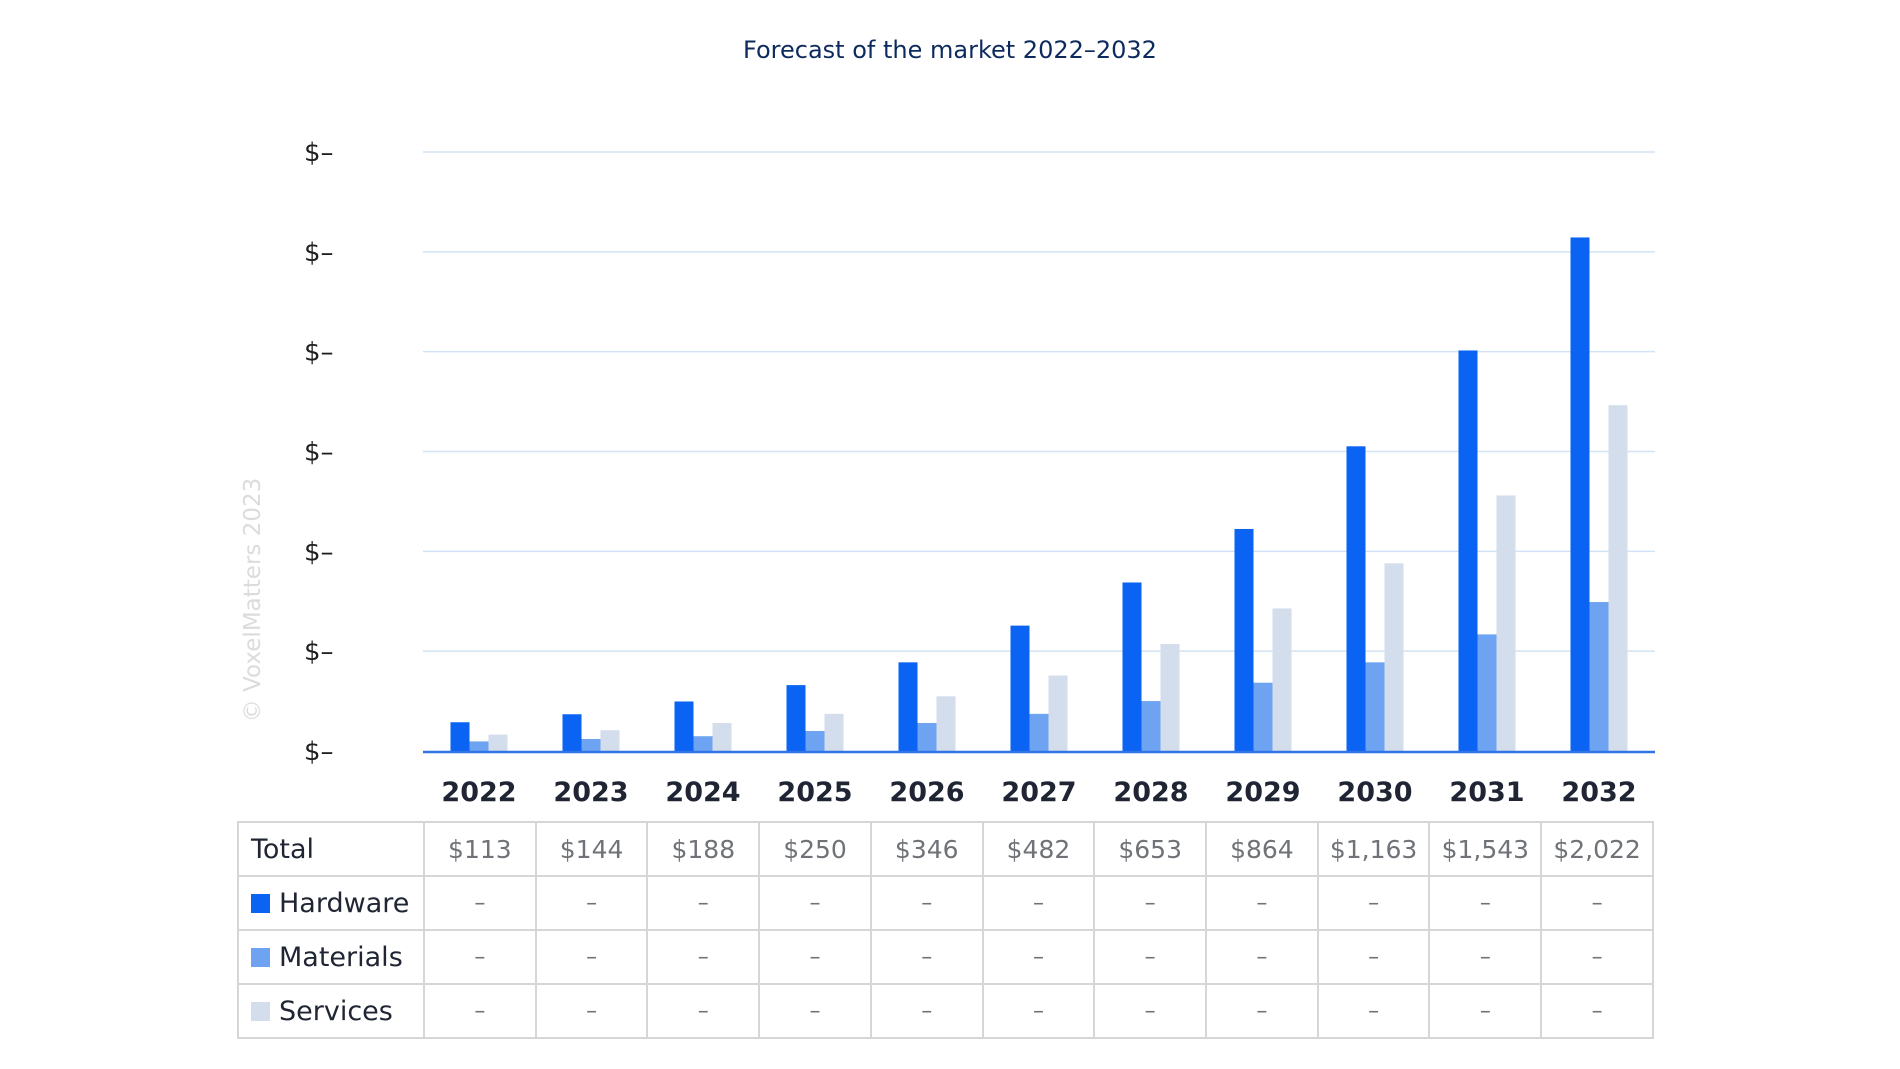 This screenshot has height=1069, width=1900. I want to click on x-tick-label: 2024, so click(702, 792).